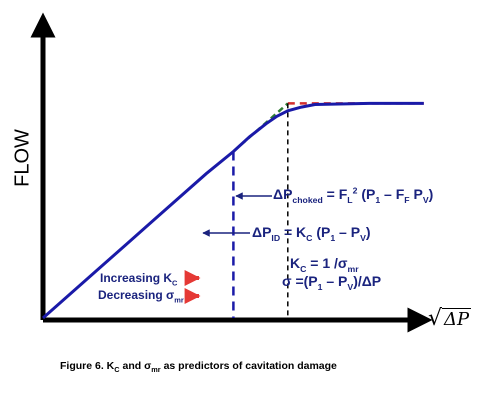 The height and width of the screenshot is (400, 500). I want to click on increasing-kc-label: Increasing KC, so click(138, 278).